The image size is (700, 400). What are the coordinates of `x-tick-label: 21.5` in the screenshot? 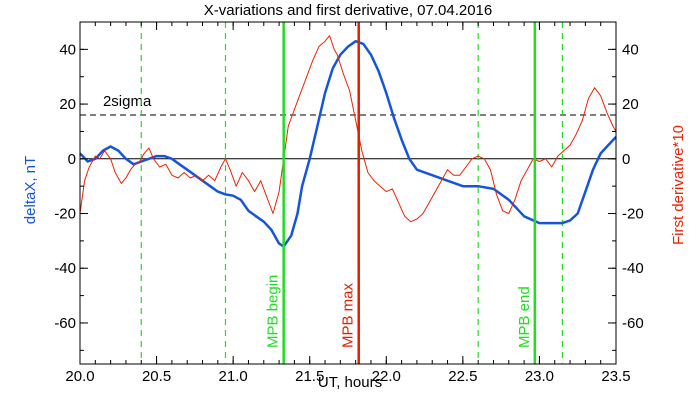 It's located at (309, 376).